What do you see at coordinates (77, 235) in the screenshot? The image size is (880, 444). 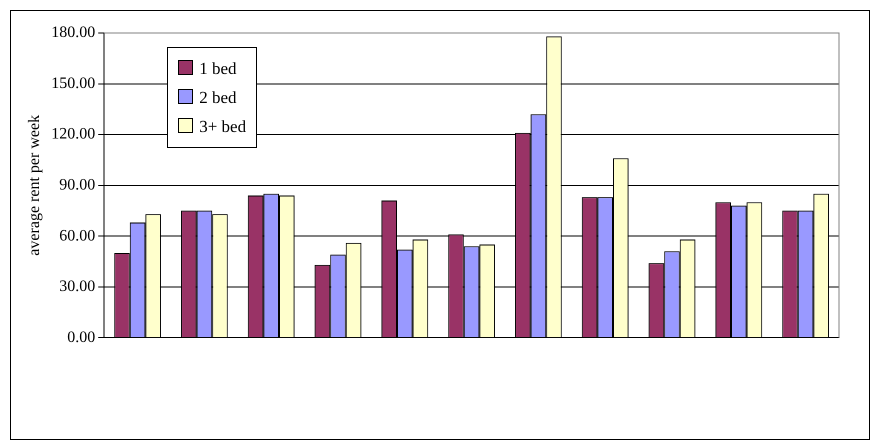 I see `y-tick-label: 60.00` at bounding box center [77, 235].